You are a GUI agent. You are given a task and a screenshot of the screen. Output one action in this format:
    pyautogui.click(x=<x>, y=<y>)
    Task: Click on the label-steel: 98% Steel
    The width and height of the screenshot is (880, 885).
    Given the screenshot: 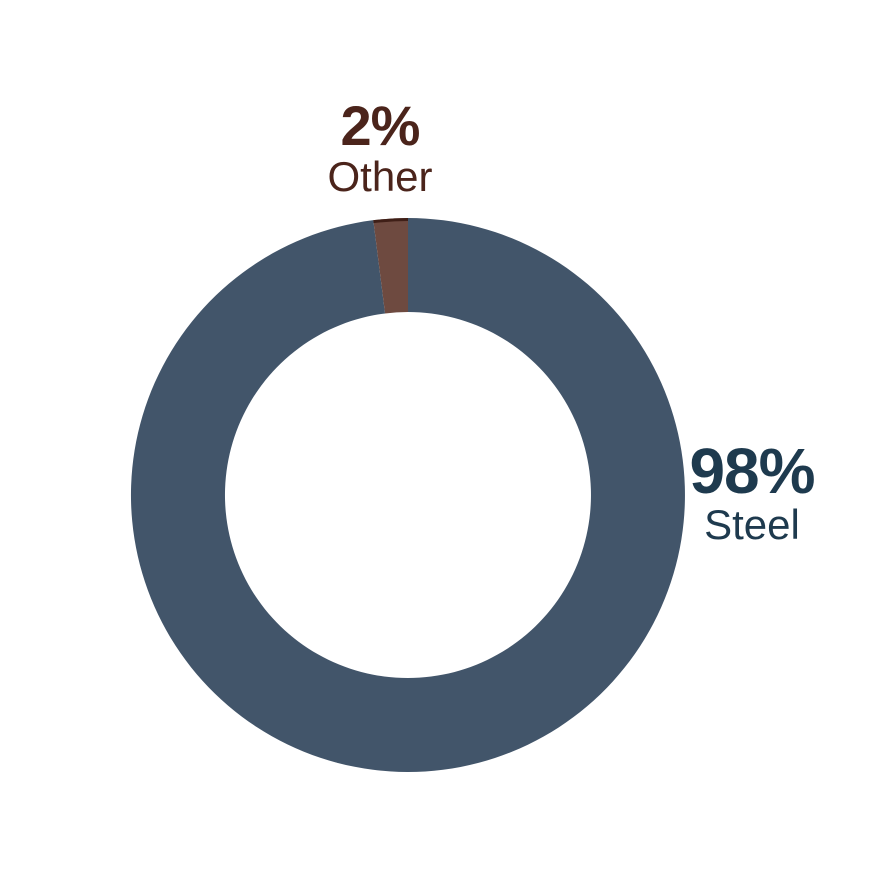 What is the action you would take?
    pyautogui.click(x=752, y=491)
    